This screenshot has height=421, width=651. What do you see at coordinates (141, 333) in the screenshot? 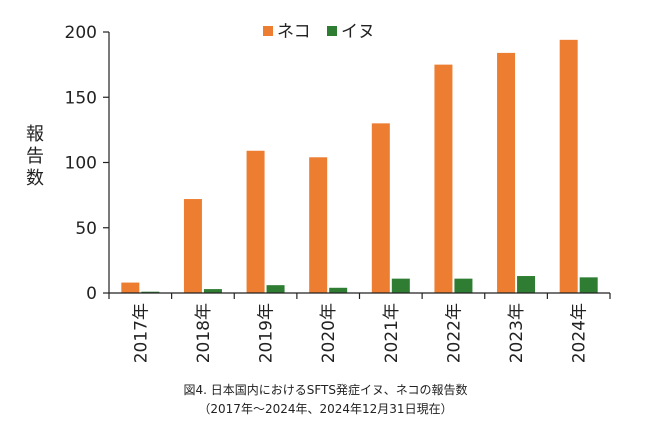
I see `x-tick-label: 2017年` at bounding box center [141, 333].